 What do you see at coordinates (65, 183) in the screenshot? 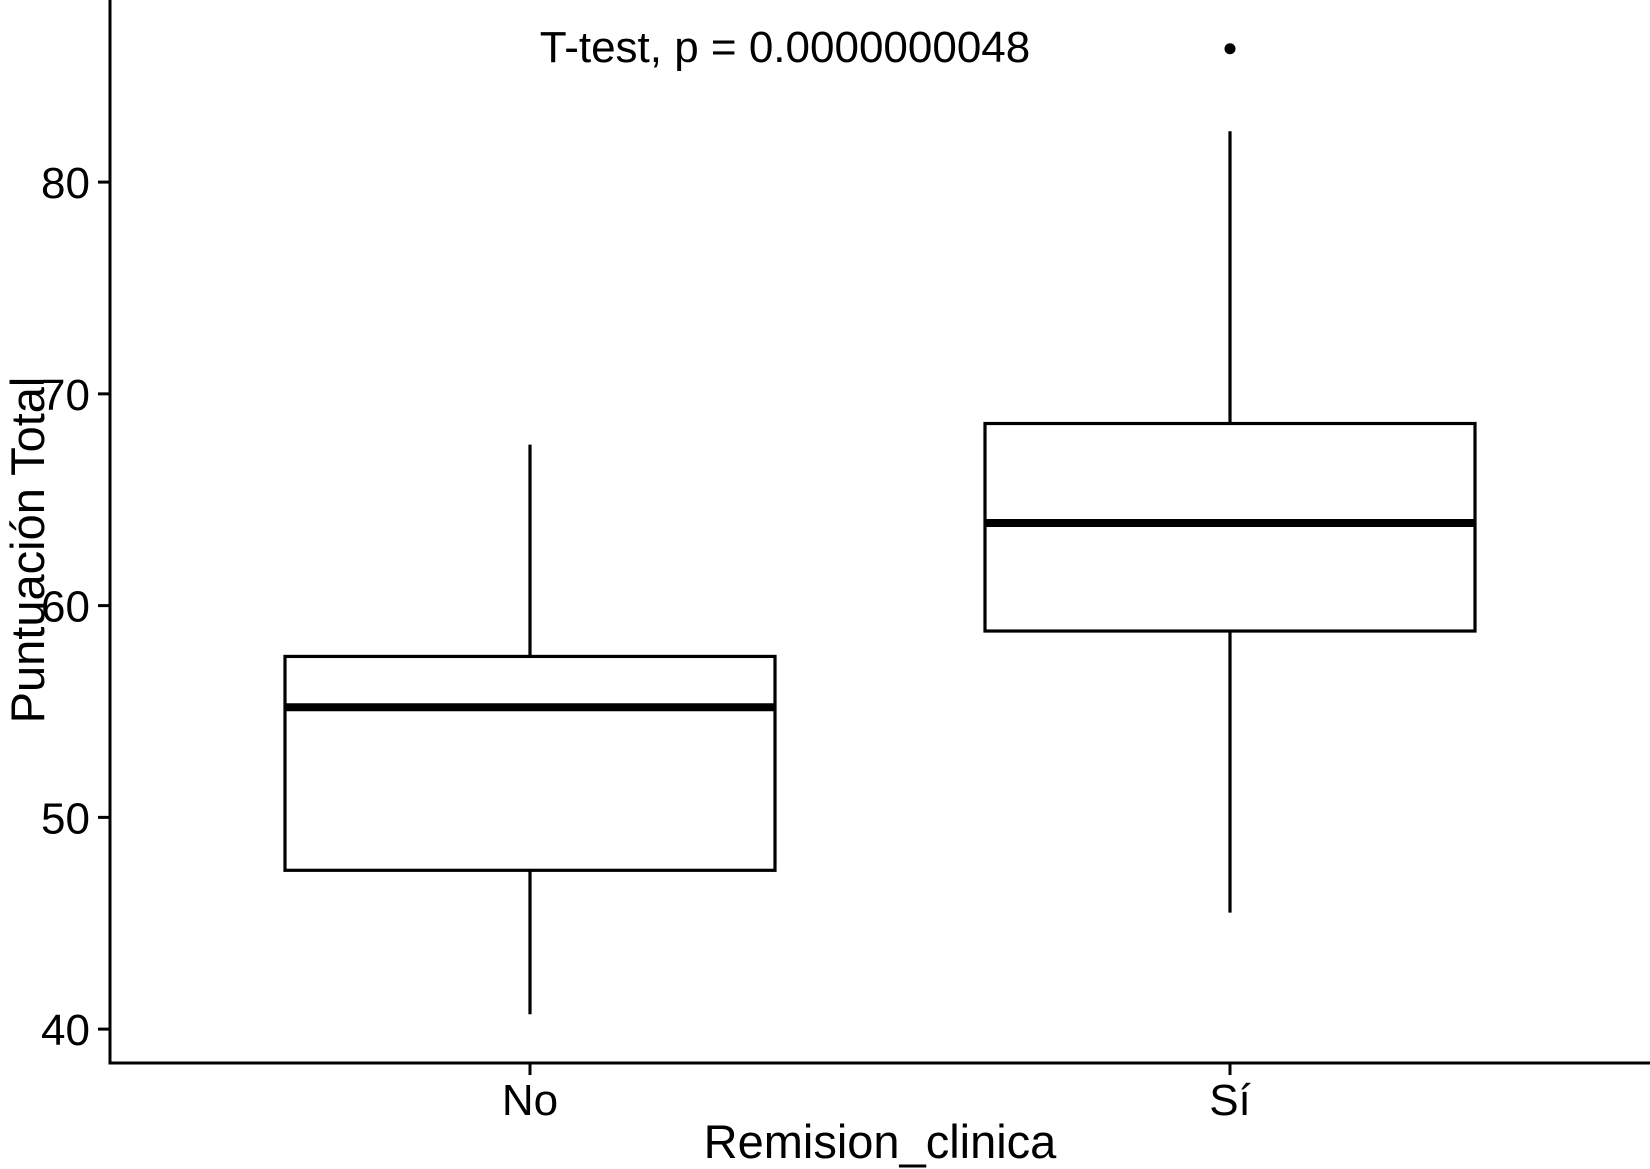
I see `y-tick-label: 80` at bounding box center [65, 183].